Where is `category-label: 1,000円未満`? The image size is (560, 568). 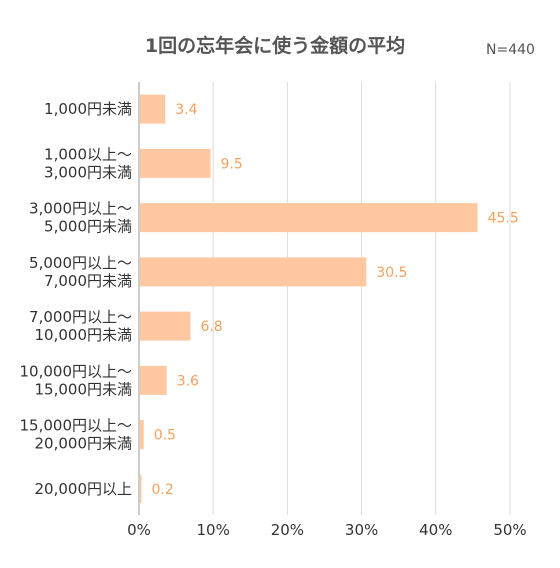
category-label: 1,000円未満 is located at coordinates (88, 109).